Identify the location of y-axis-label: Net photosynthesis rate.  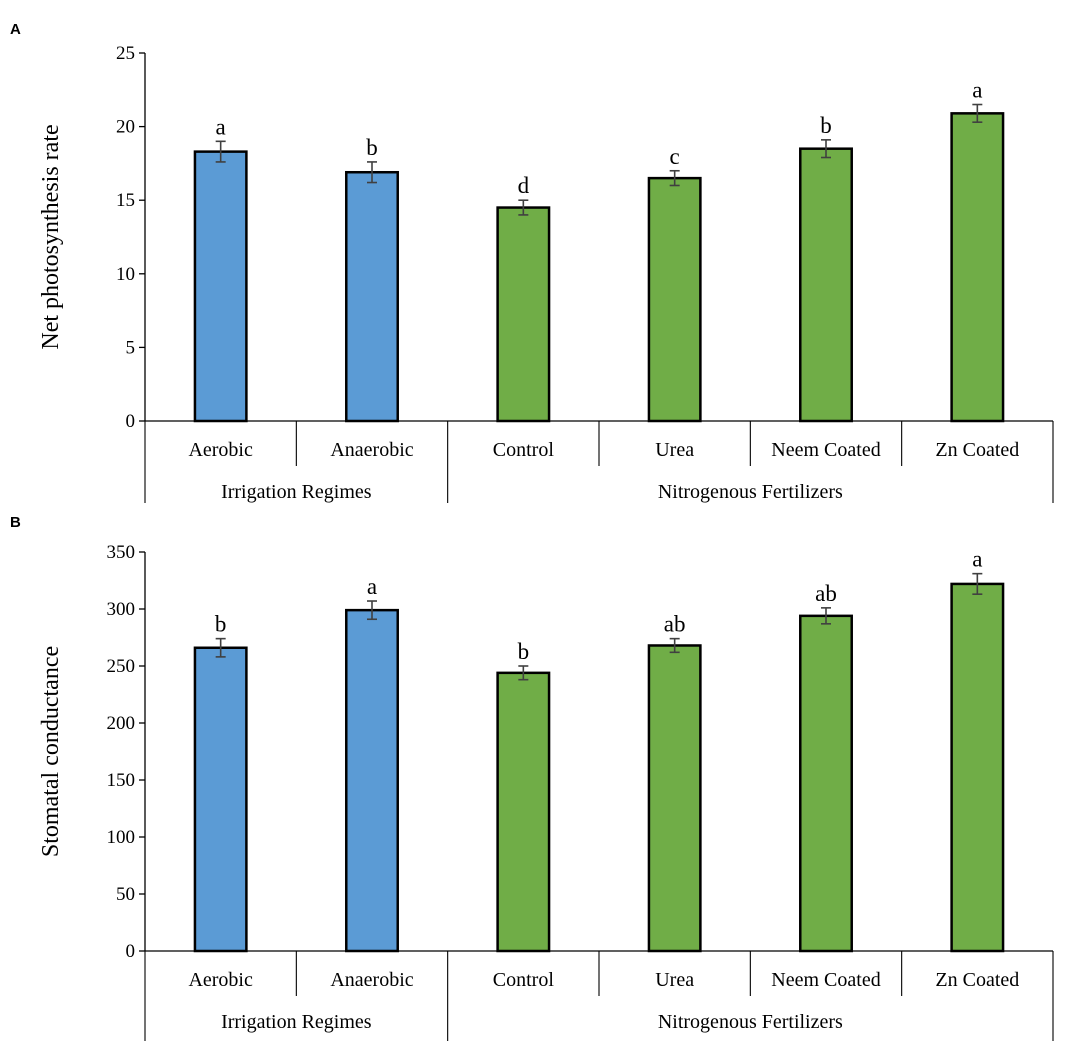
(51, 236).